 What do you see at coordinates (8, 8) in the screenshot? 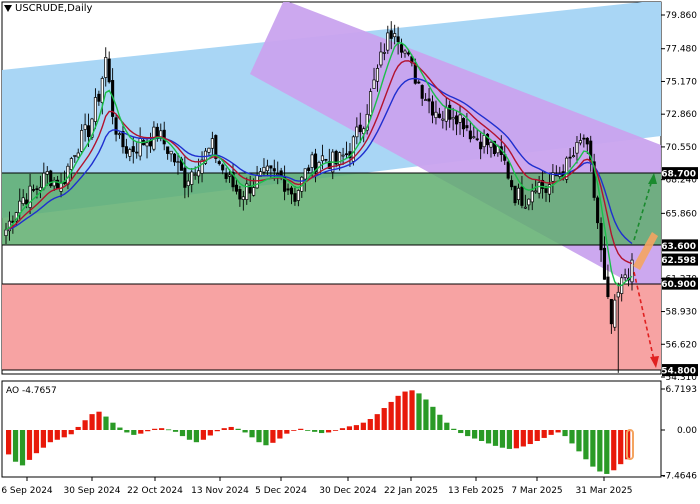
I see `dropdown-triangle-icon` at bounding box center [8, 8].